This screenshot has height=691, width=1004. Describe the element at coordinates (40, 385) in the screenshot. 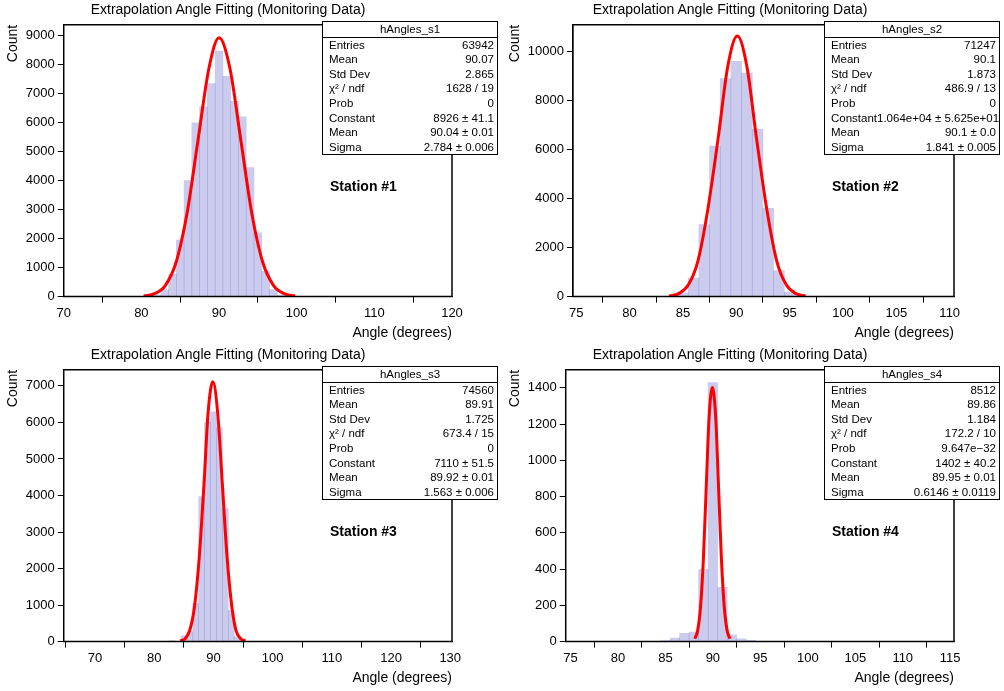

I see `y-tick-label: 7000` at that location.